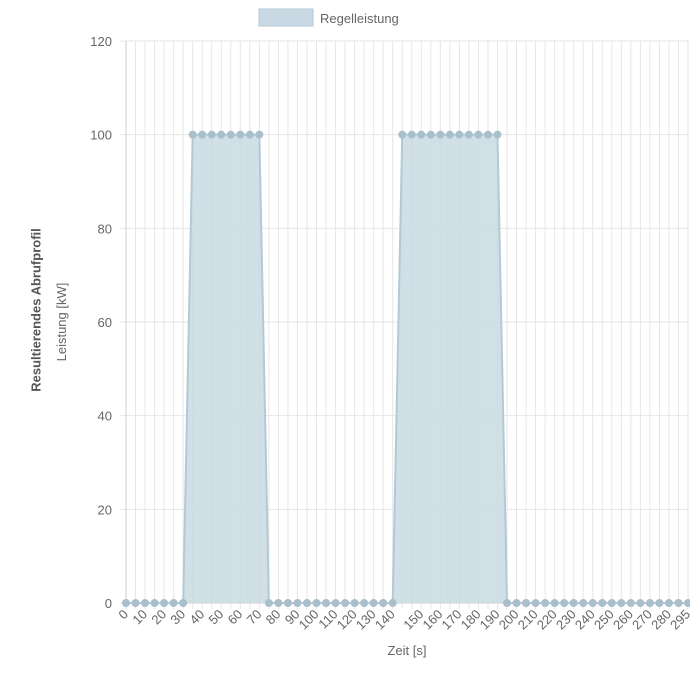 The image size is (690, 696). What do you see at coordinates (254, 617) in the screenshot?
I see `x-tick-label: 70` at bounding box center [254, 617].